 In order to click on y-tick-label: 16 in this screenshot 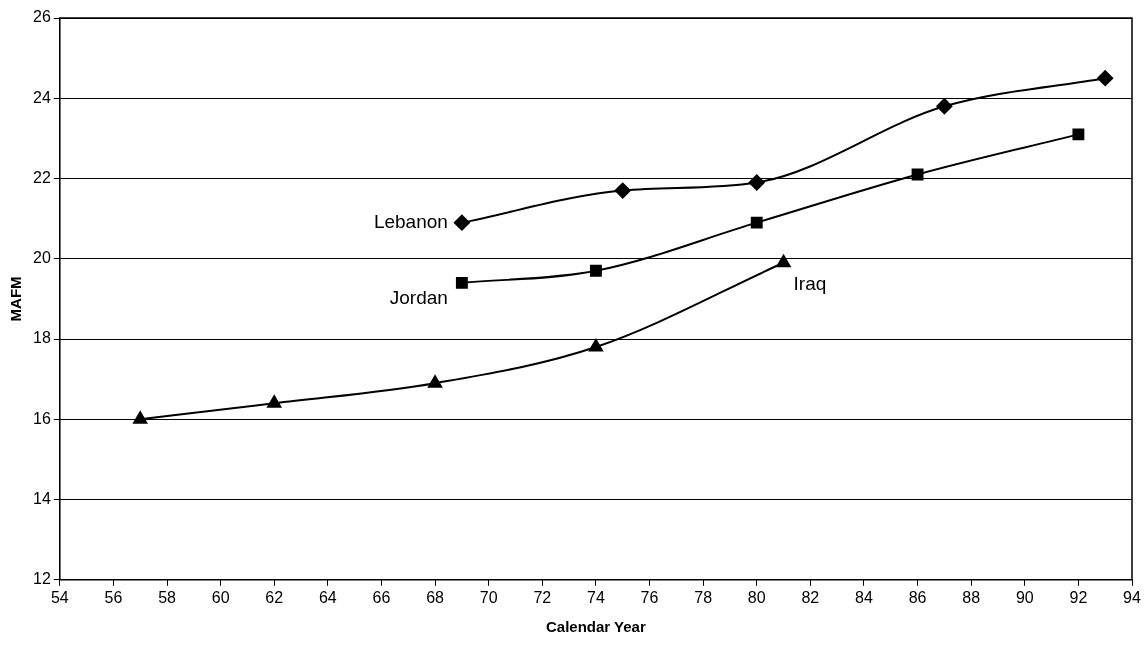, I will do `click(42, 418)`.